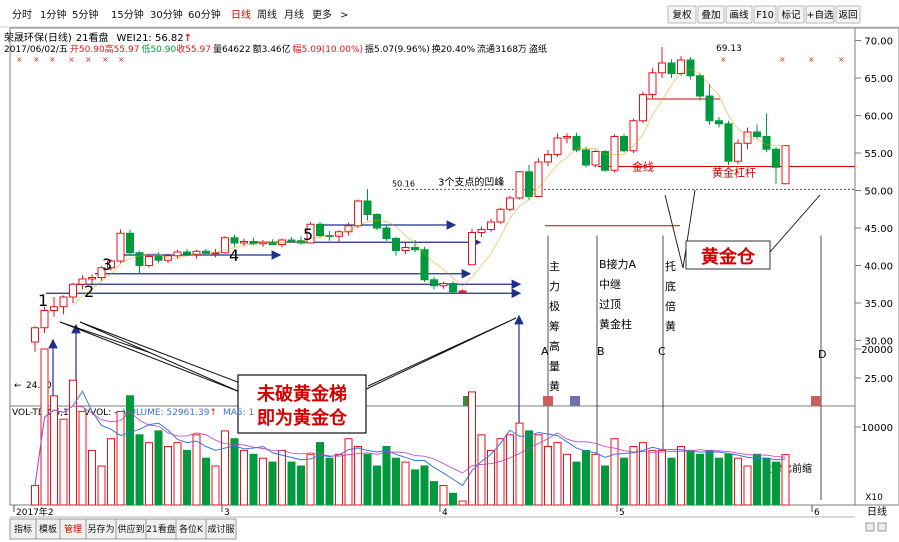 The image size is (899, 542). I want to click on timeframe-5: 60分钟, so click(204, 14).